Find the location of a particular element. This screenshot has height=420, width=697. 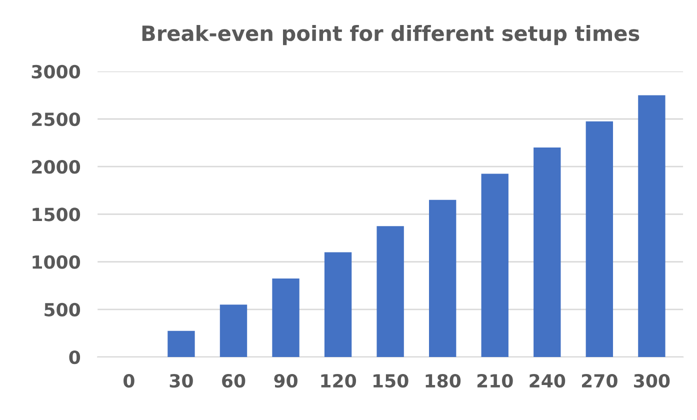

chart-title: Break-even point for different setup times is located at coordinates (391, 35).